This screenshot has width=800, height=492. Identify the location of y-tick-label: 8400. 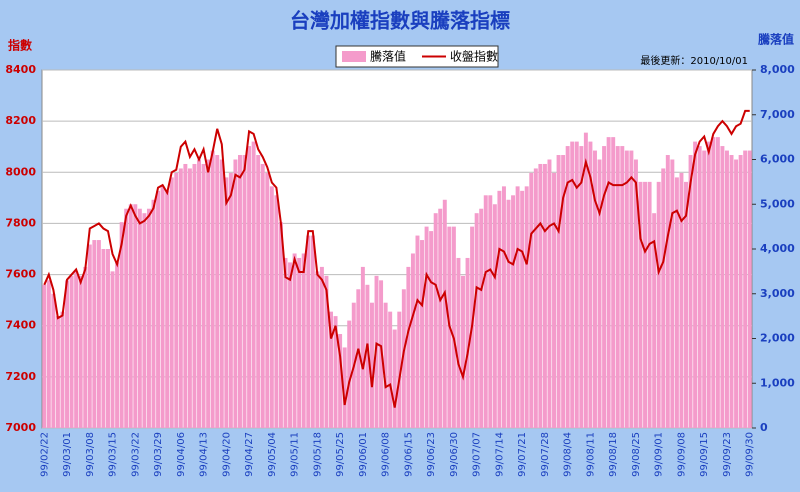
(20, 69).